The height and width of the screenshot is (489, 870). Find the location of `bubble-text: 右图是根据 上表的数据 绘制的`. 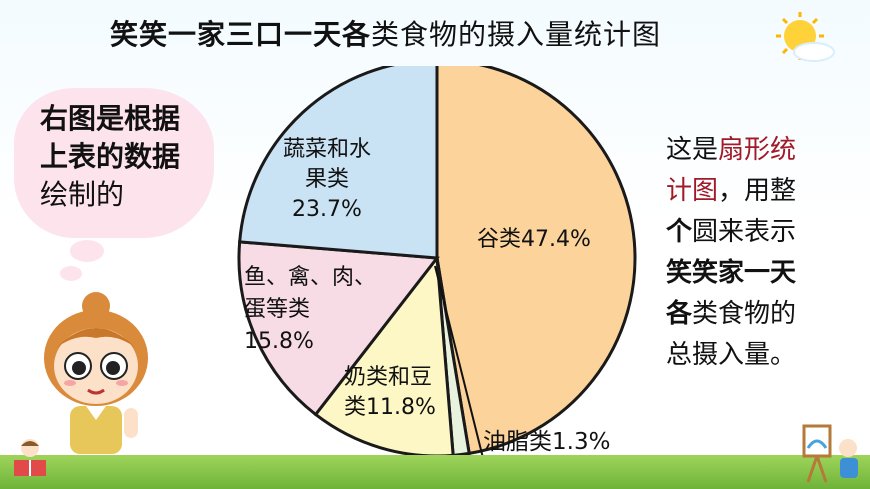

bubble-text: 右图是根据 上表的数据 绘制的 is located at coordinates (130, 157).